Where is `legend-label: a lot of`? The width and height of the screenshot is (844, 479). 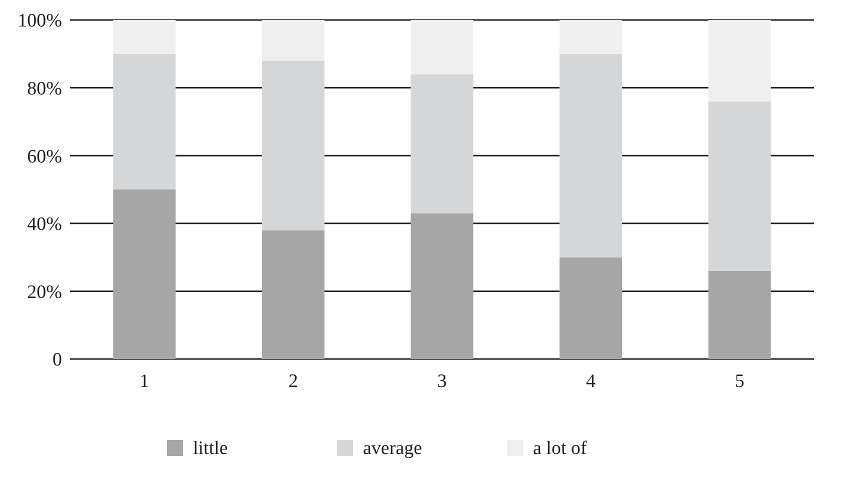
legend-label: a lot of is located at coordinates (560, 448).